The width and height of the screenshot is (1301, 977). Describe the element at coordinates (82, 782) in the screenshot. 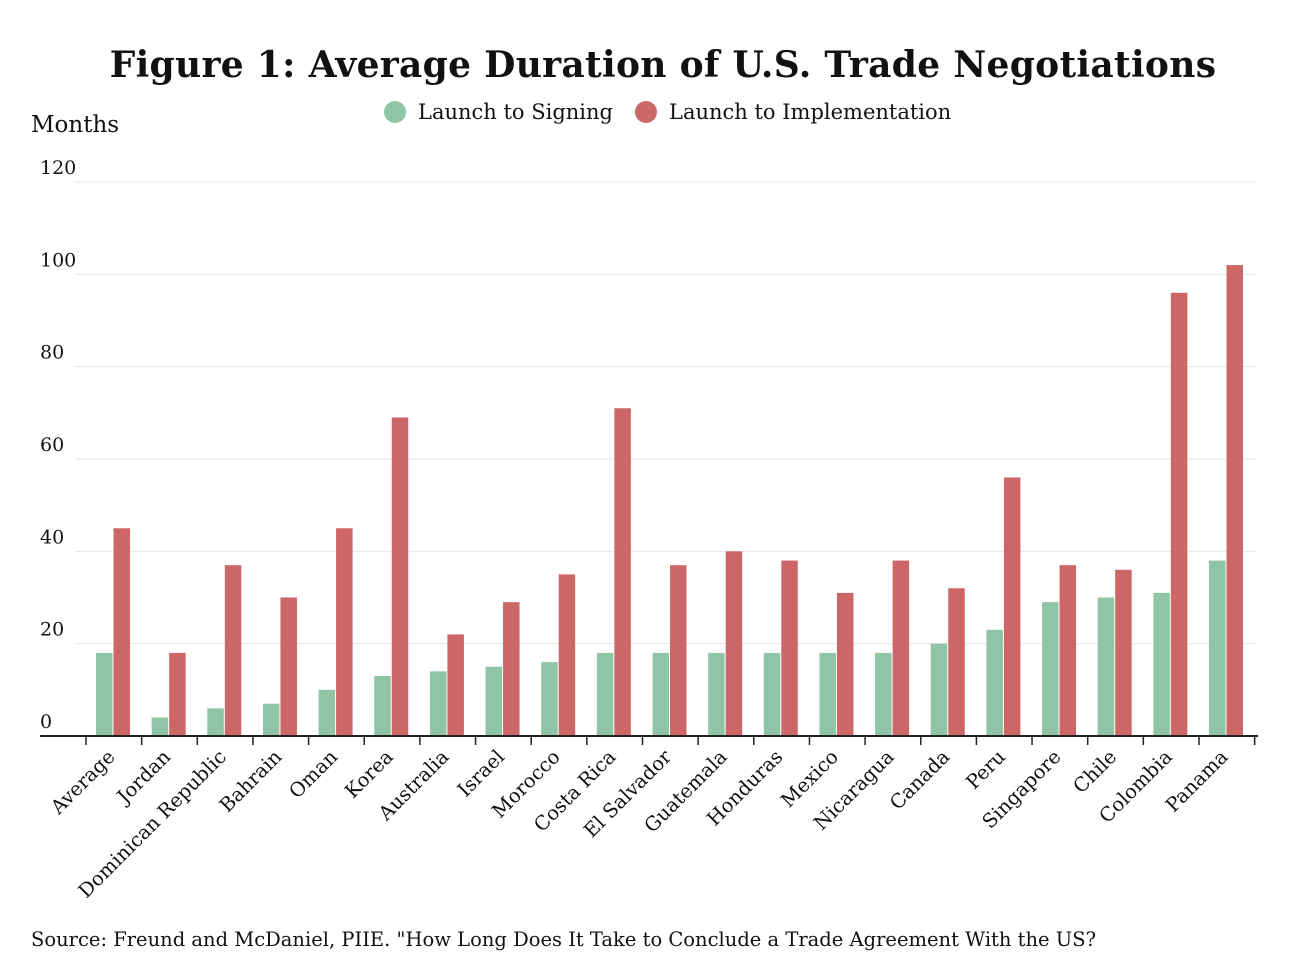

I see `x-tick-label: Average` at that location.